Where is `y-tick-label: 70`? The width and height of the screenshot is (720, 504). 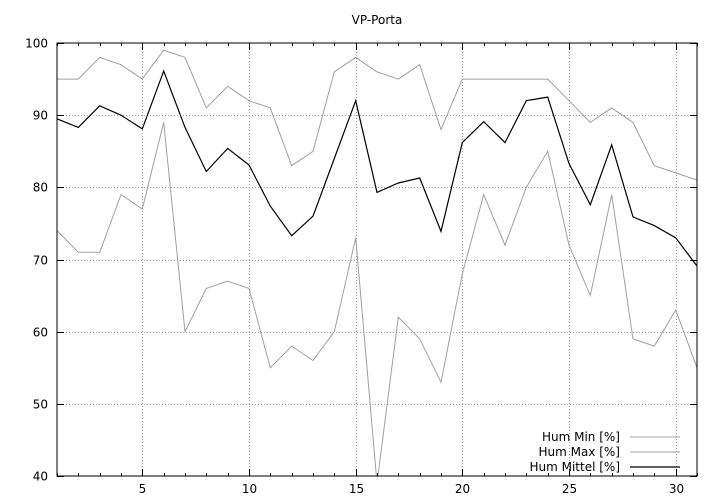
y-tick-label: 70 is located at coordinates (40, 261).